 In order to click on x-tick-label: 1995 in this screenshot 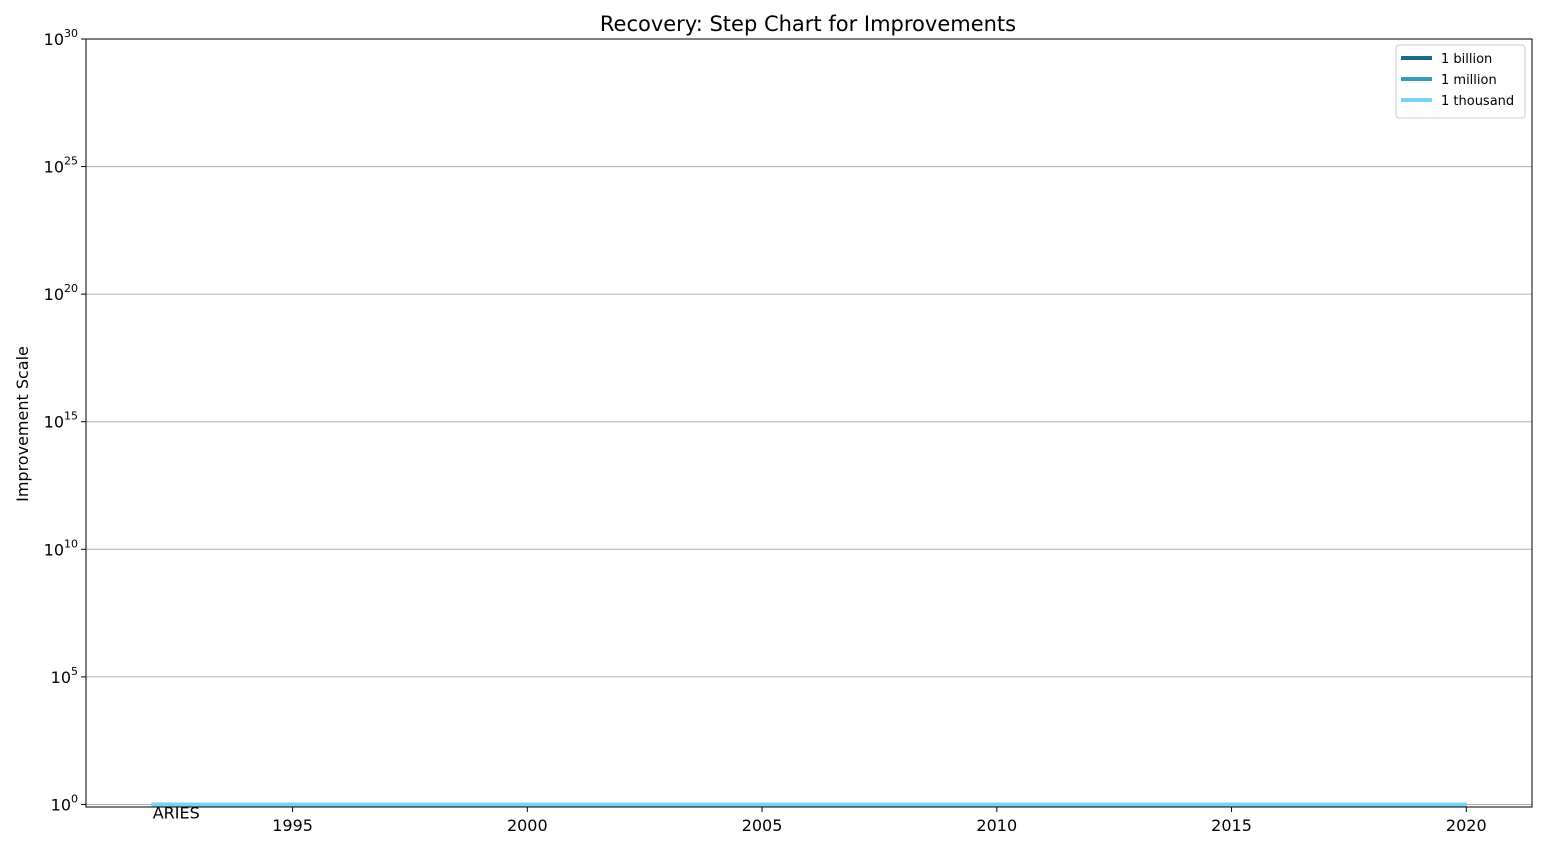, I will do `click(292, 825)`.